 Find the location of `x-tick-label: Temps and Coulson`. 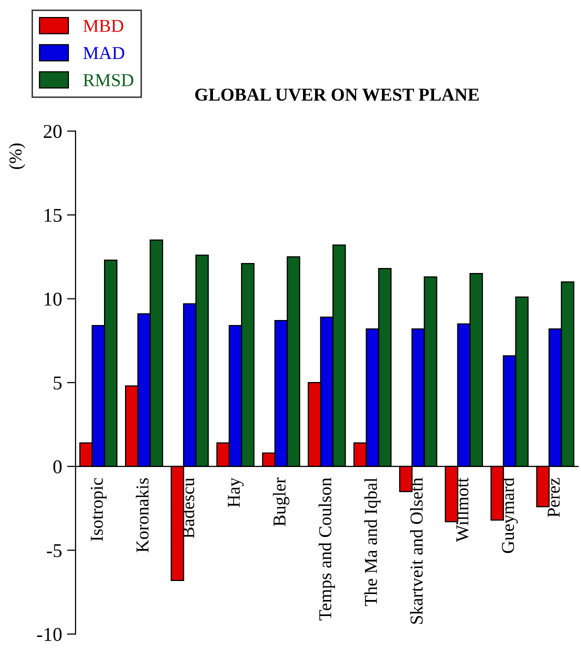

x-tick-label: Temps and Coulson is located at coordinates (326, 549).